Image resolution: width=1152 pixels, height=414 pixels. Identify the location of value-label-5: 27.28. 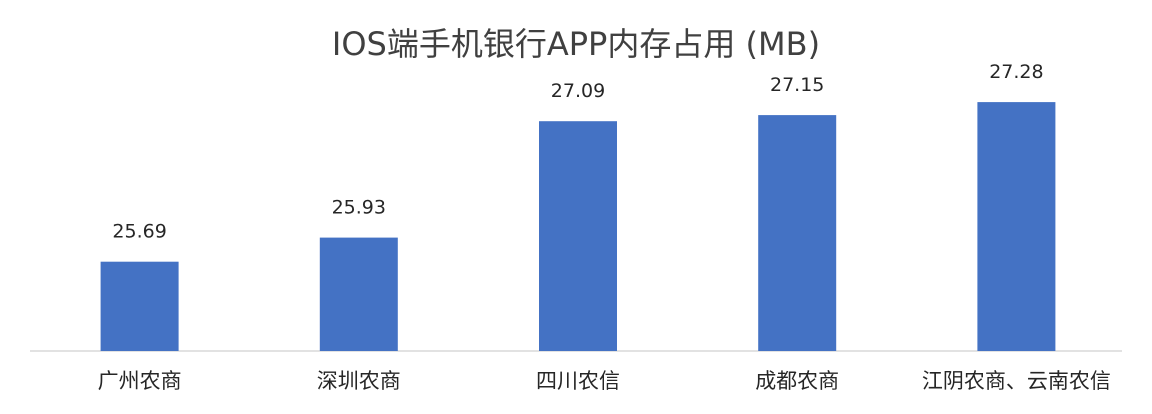
(1016, 72).